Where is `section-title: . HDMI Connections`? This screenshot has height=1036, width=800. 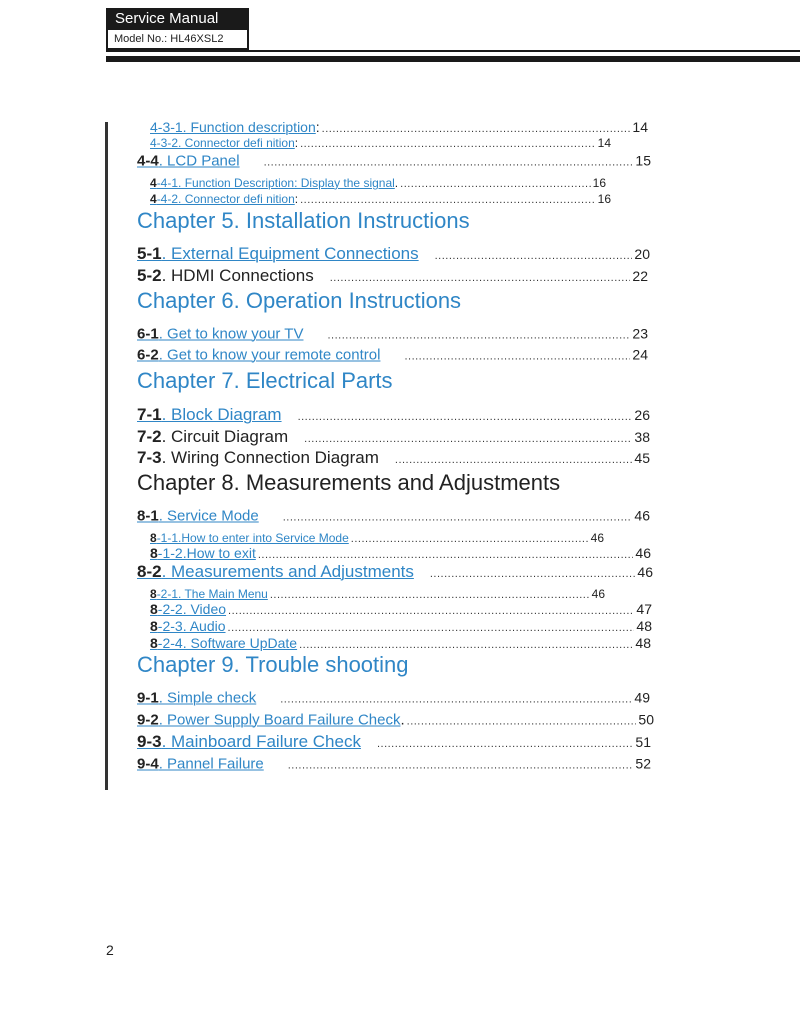
section-title: . HDMI Connections is located at coordinates (237, 275).